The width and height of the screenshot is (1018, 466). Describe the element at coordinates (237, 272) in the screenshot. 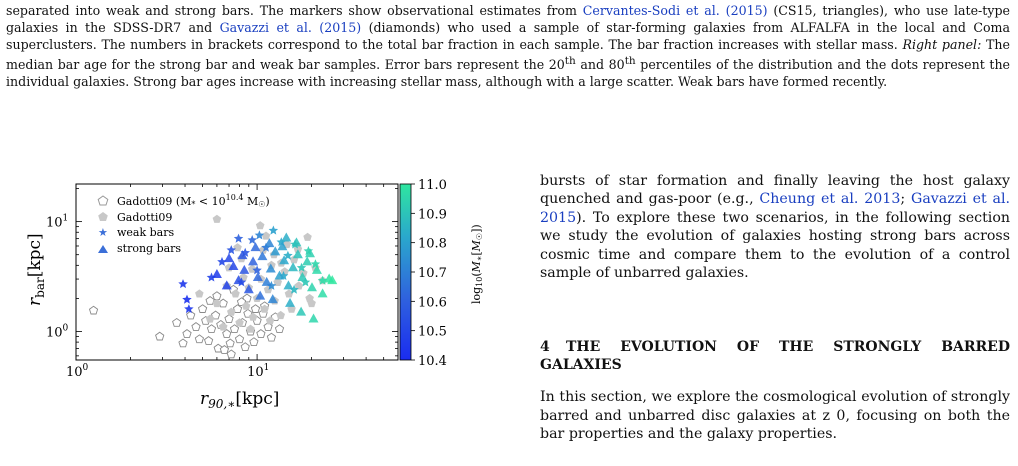

I see `plot-area` at that location.